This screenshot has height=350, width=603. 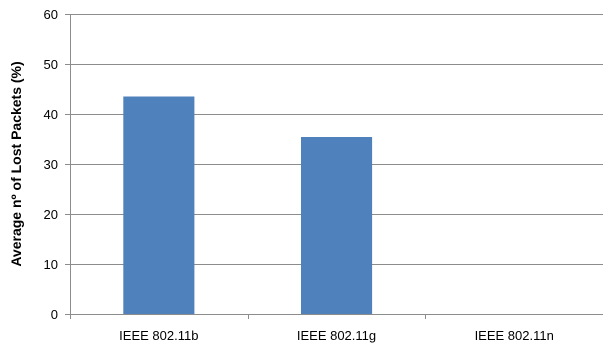 I want to click on x-category-label: IEEE 802.11n, so click(x=514, y=335).